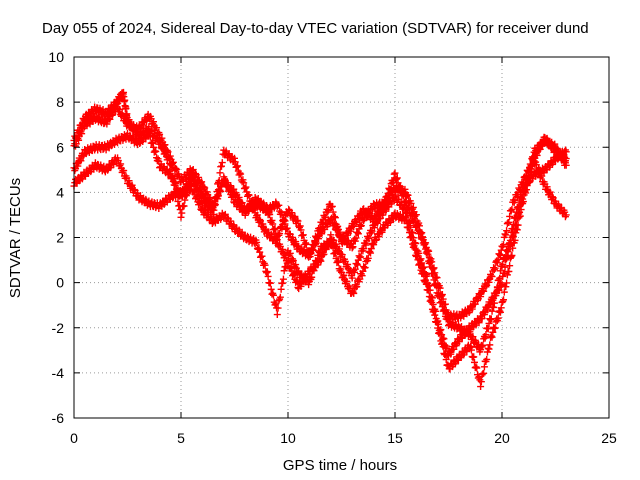  What do you see at coordinates (58, 328) in the screenshot?
I see `y-tick-label: -2` at bounding box center [58, 328].